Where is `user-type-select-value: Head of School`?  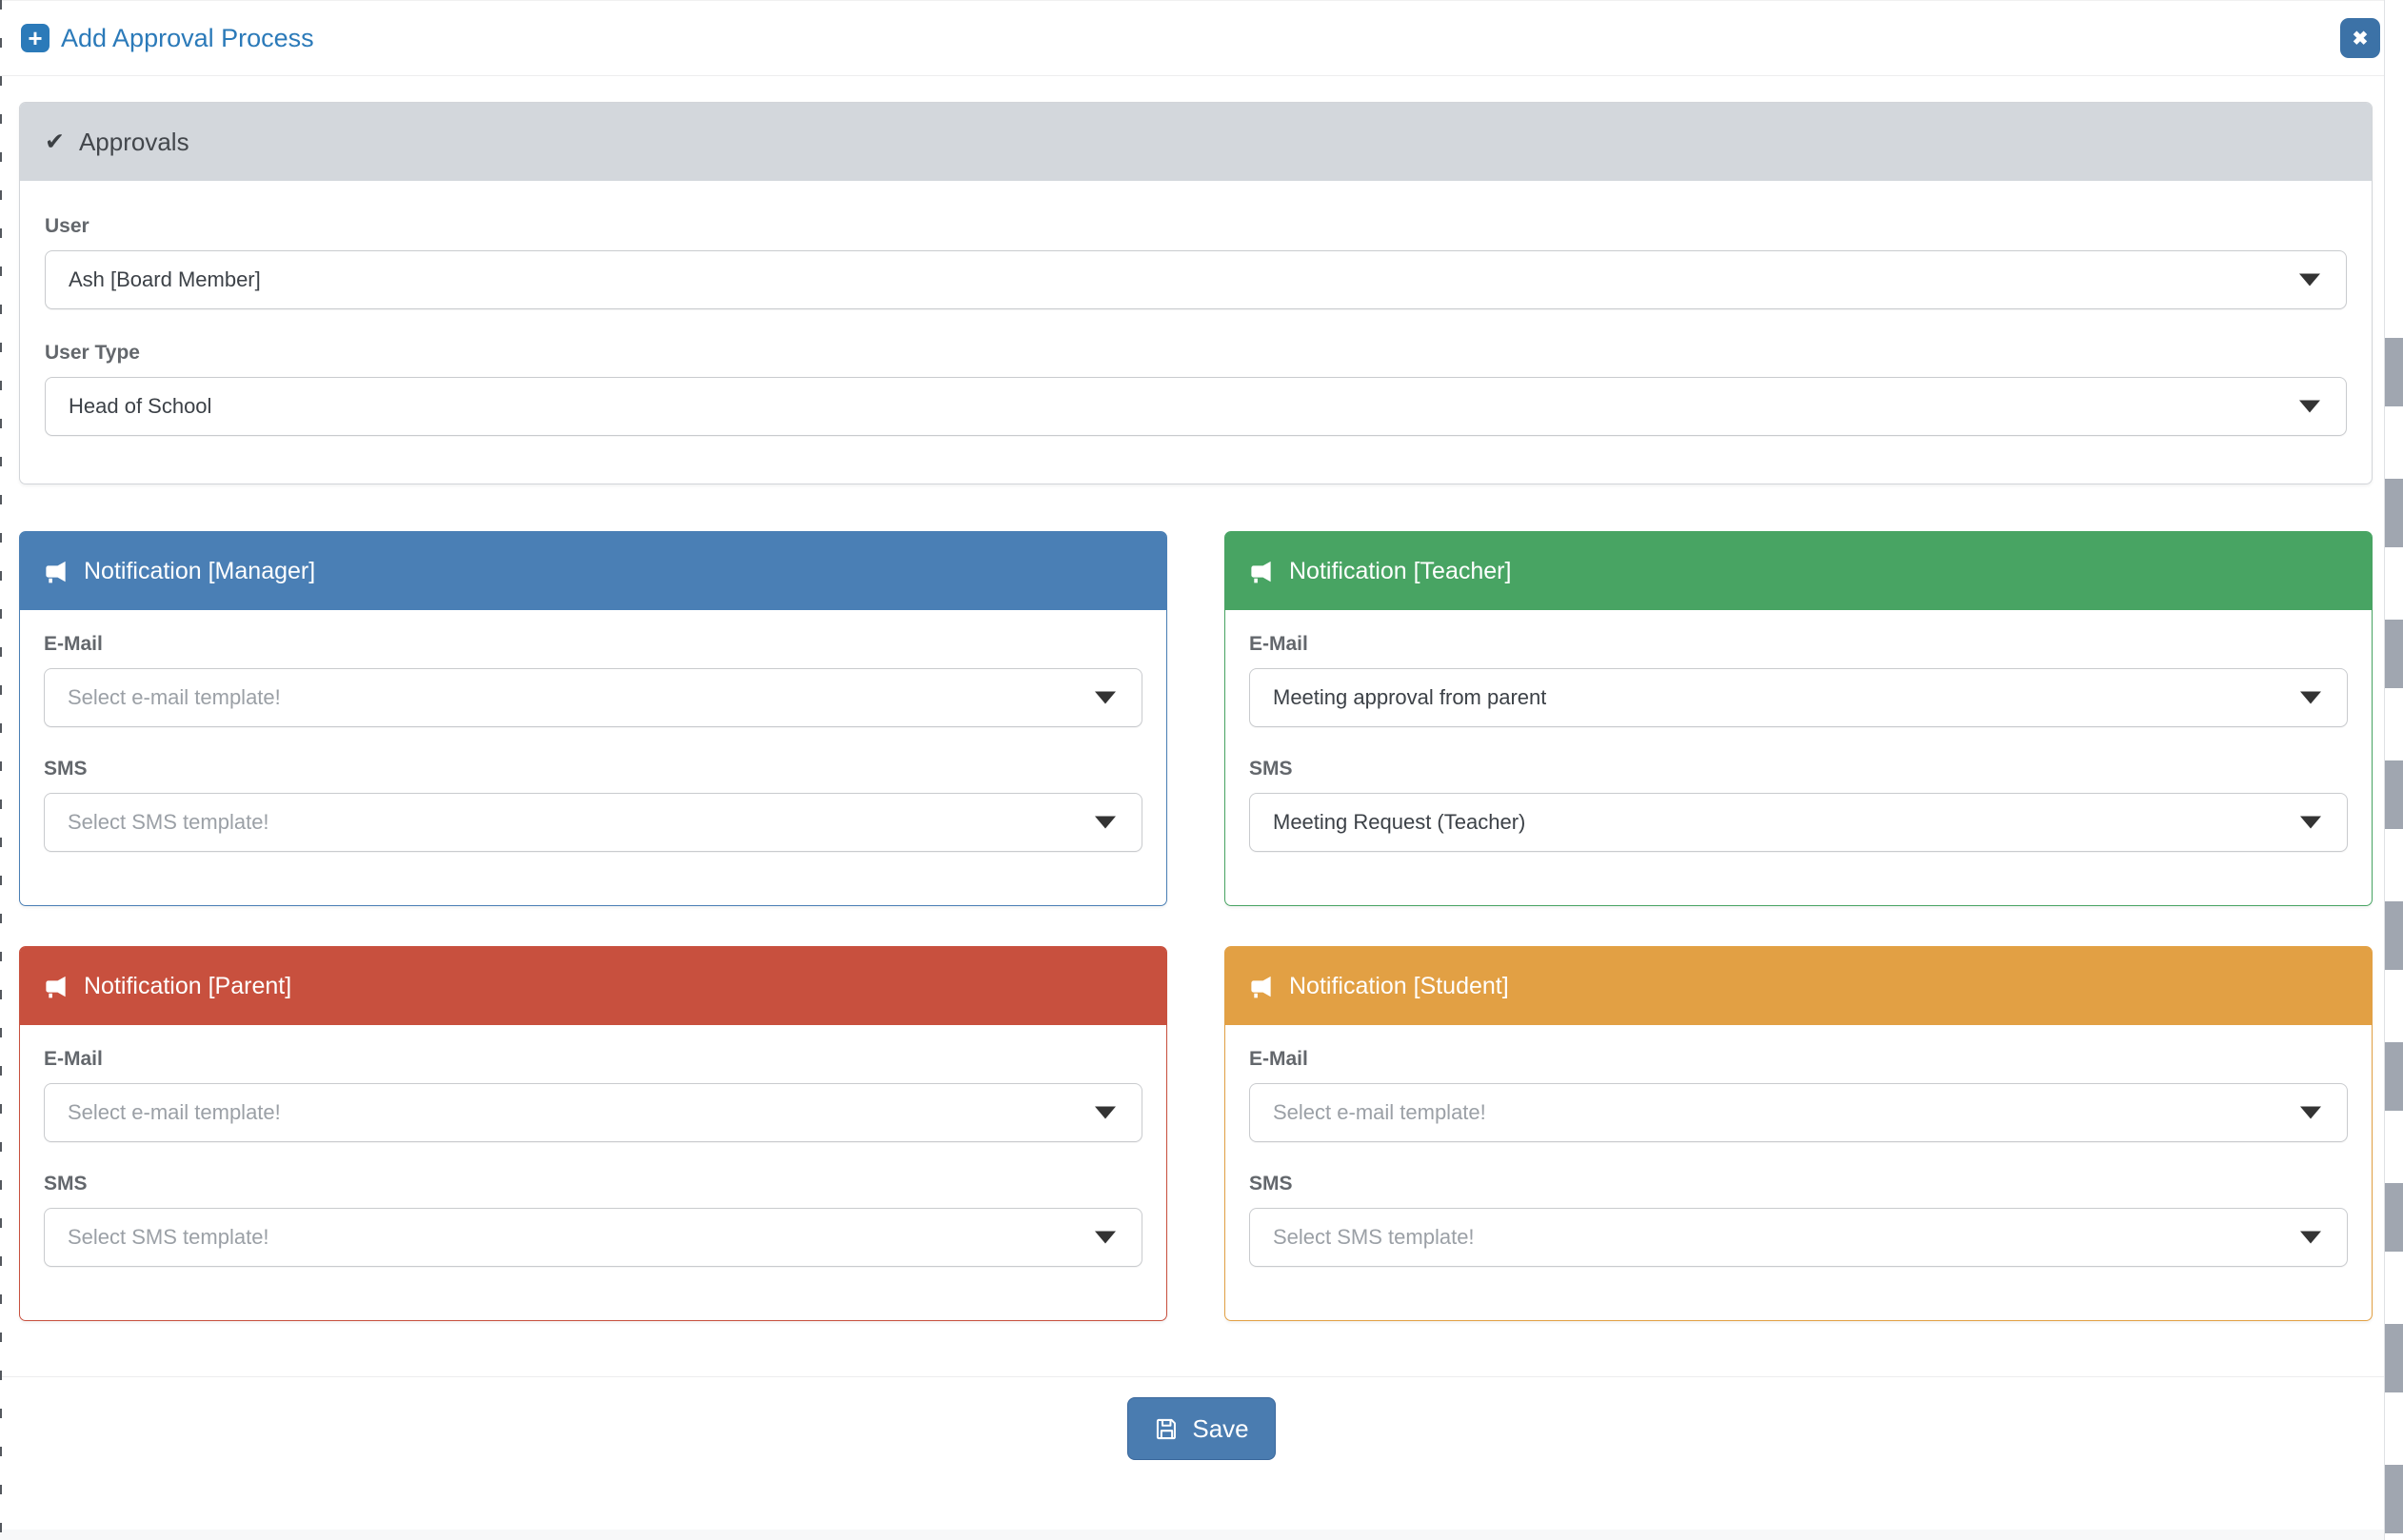 user-type-select-value: Head of School is located at coordinates (141, 406).